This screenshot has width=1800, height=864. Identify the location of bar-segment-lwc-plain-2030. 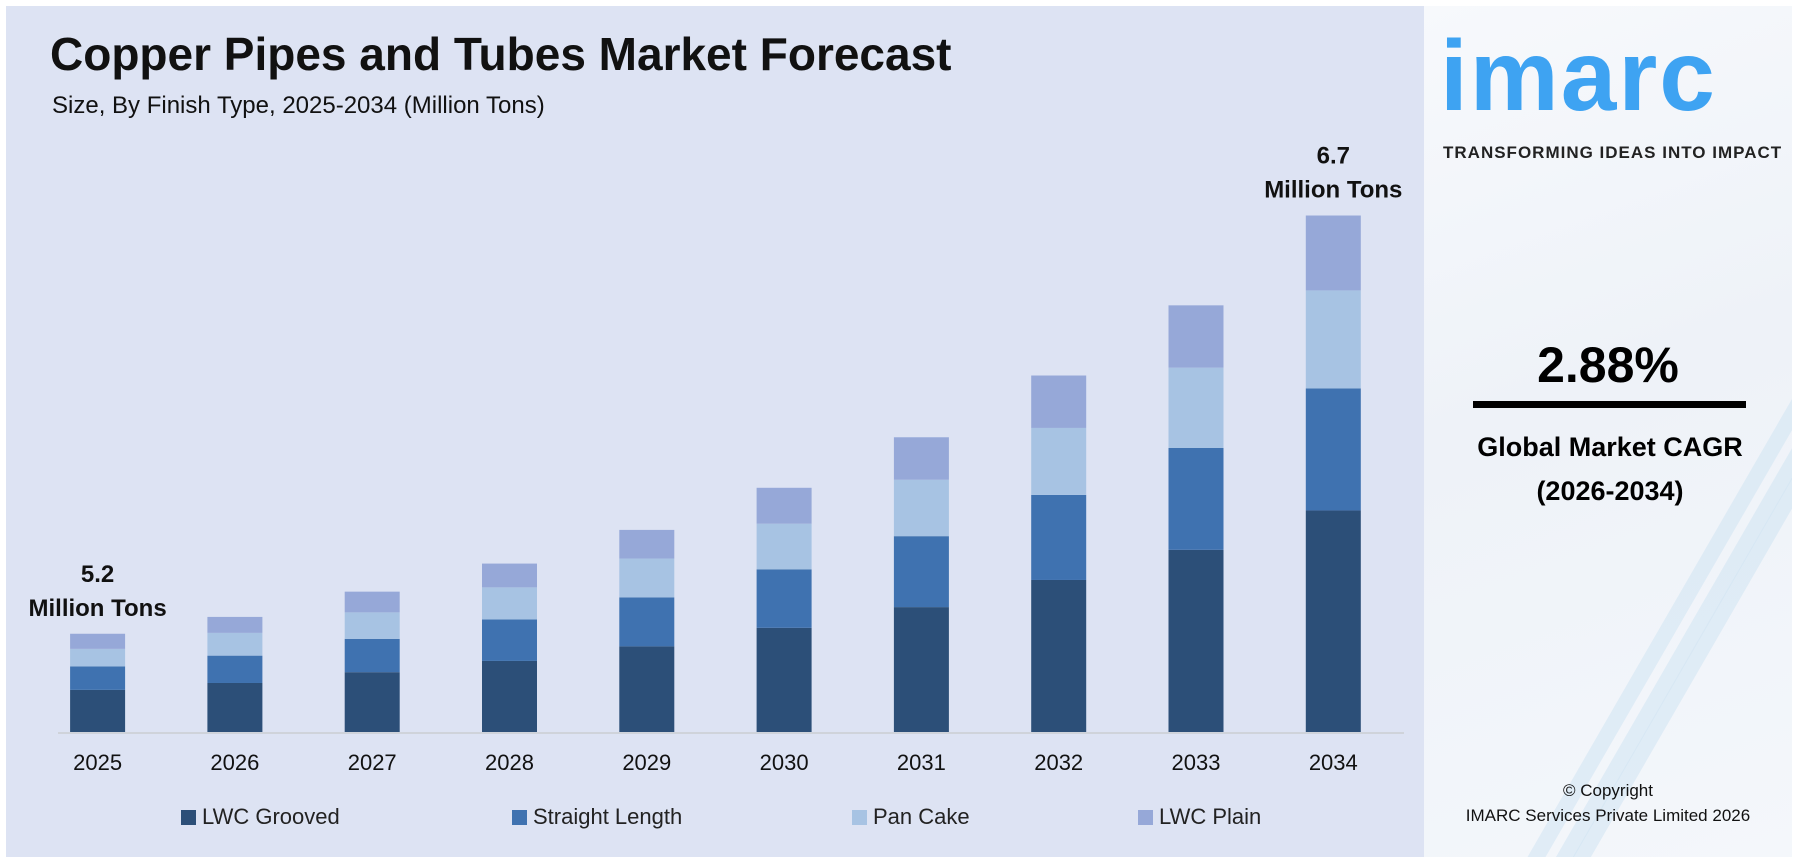
(784, 505).